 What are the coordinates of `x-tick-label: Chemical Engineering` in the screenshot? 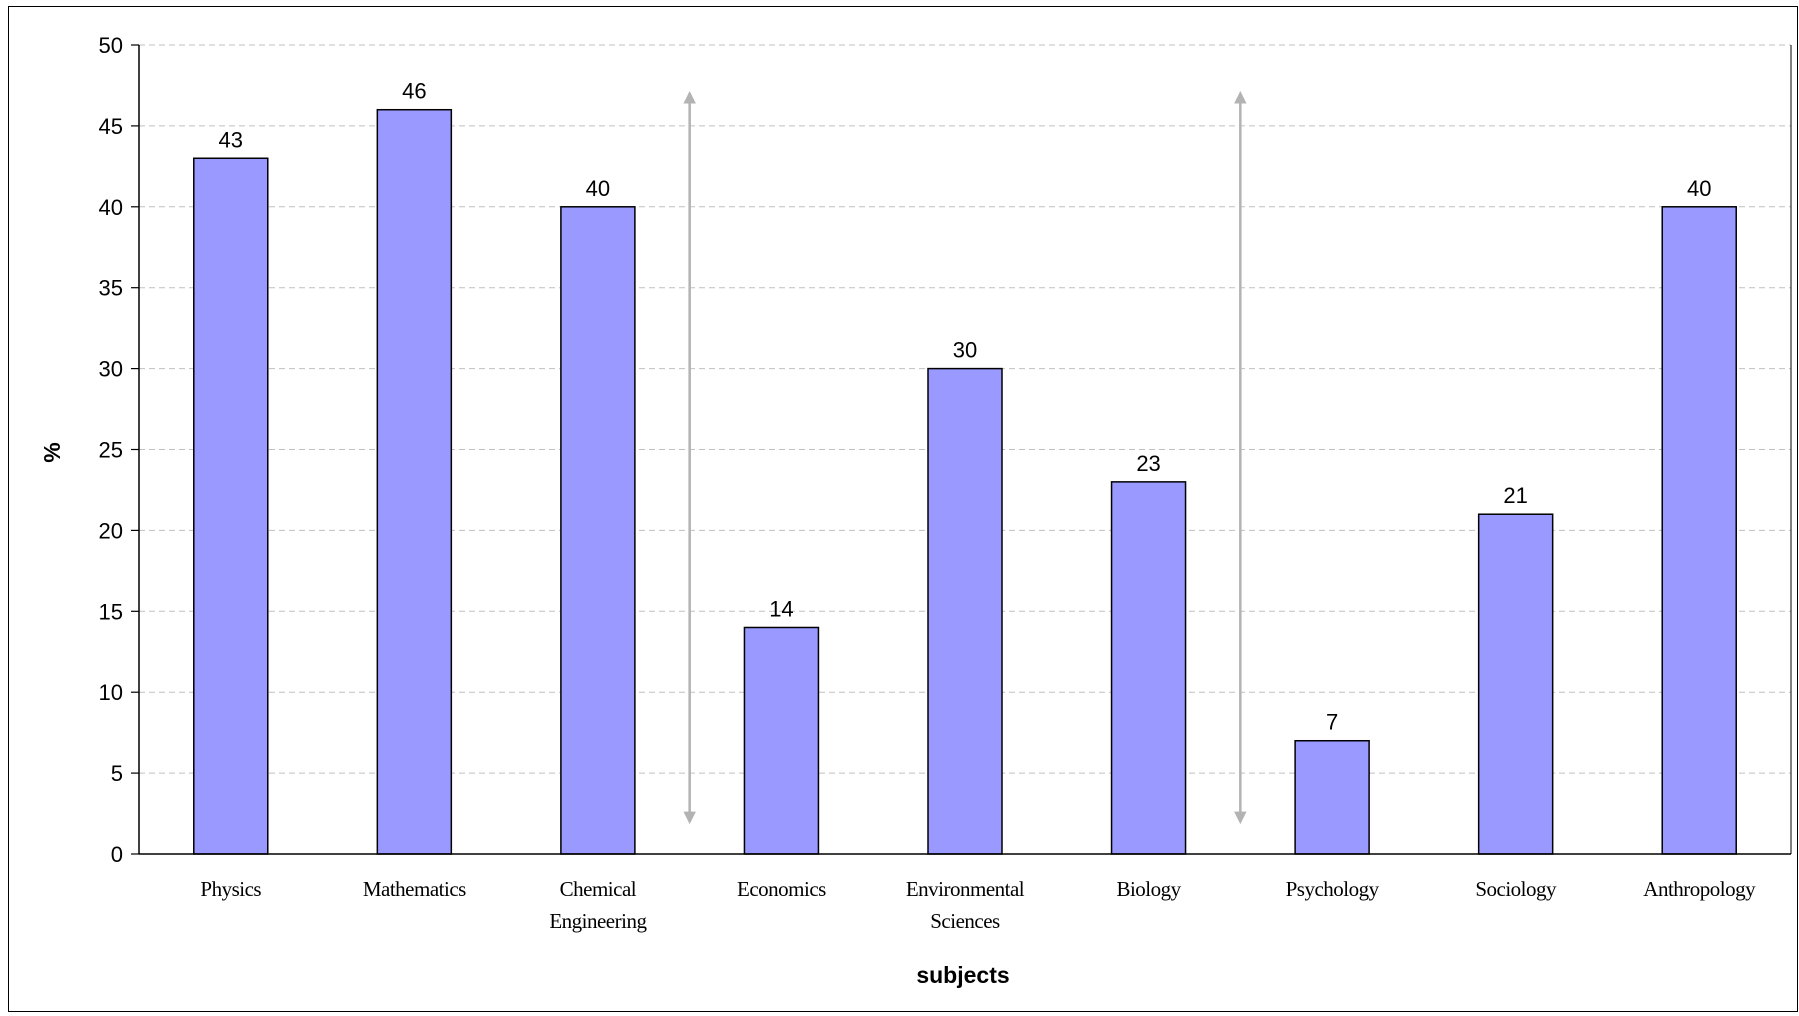 It's located at (598, 905).